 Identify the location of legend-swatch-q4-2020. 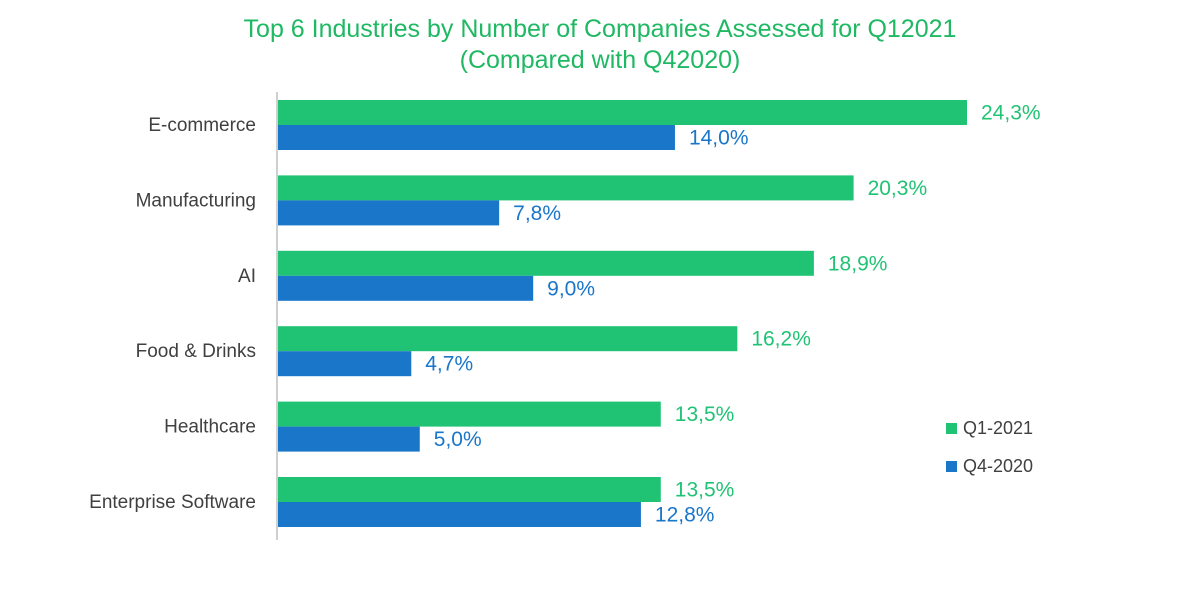
(951, 466).